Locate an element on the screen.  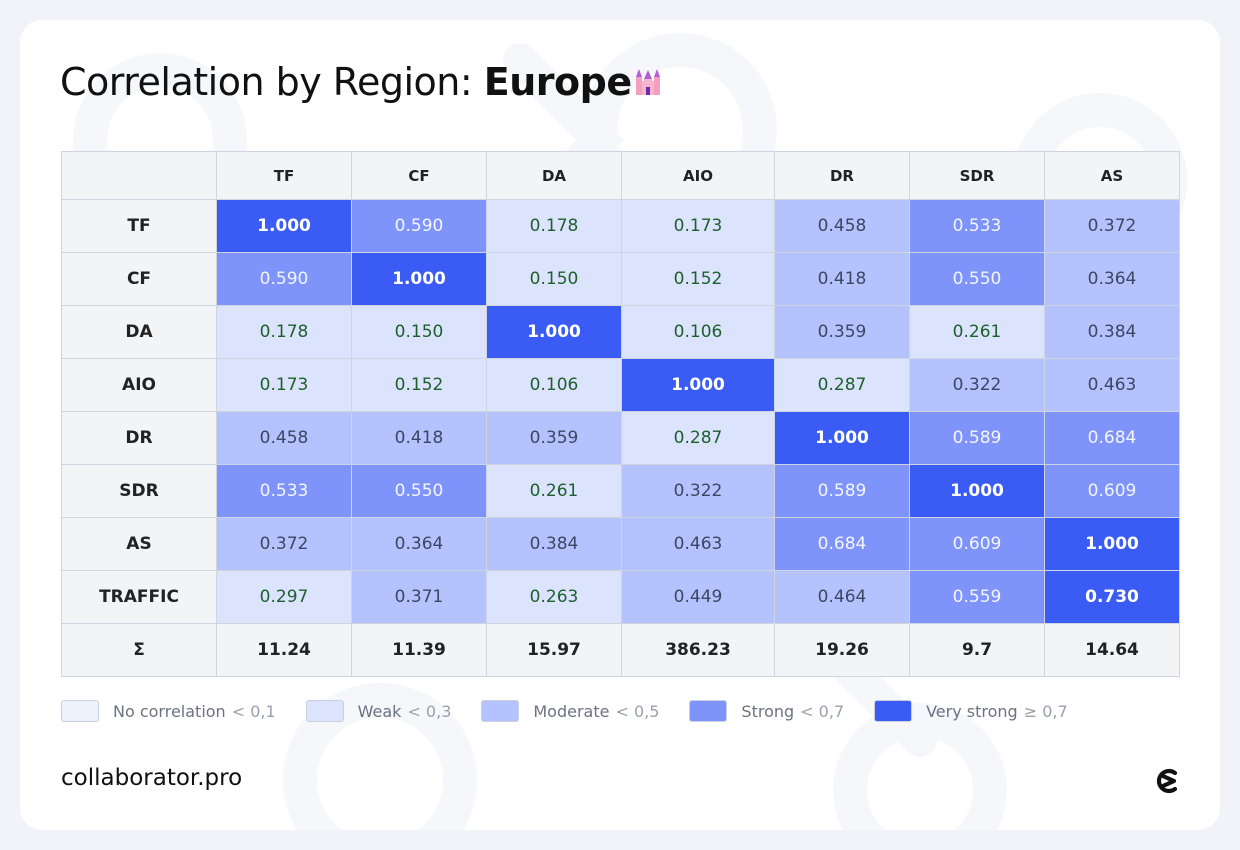
row-header: AIO is located at coordinates (139, 385).